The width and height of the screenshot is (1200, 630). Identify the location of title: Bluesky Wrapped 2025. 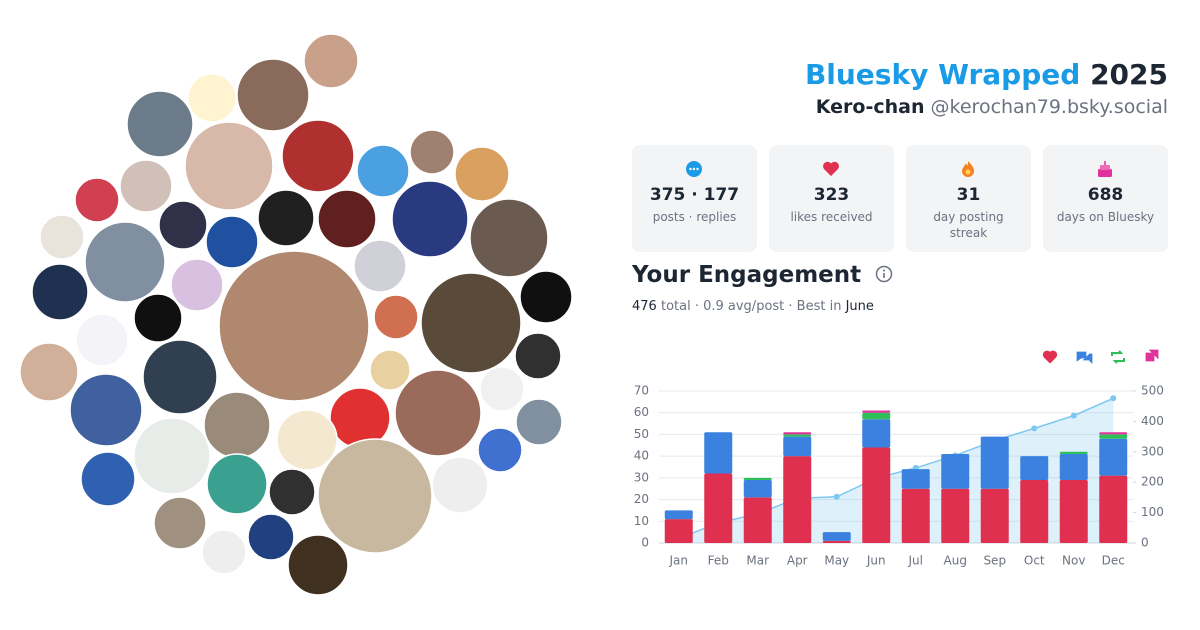
(986, 74).